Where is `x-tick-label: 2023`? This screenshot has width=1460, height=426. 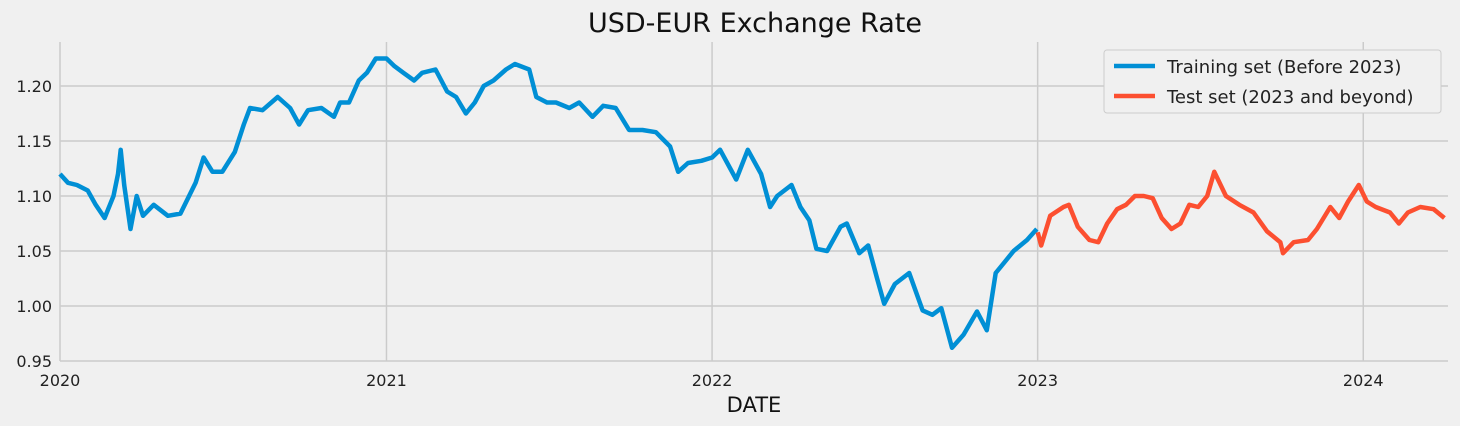
x-tick-label: 2023 is located at coordinates (1037, 380).